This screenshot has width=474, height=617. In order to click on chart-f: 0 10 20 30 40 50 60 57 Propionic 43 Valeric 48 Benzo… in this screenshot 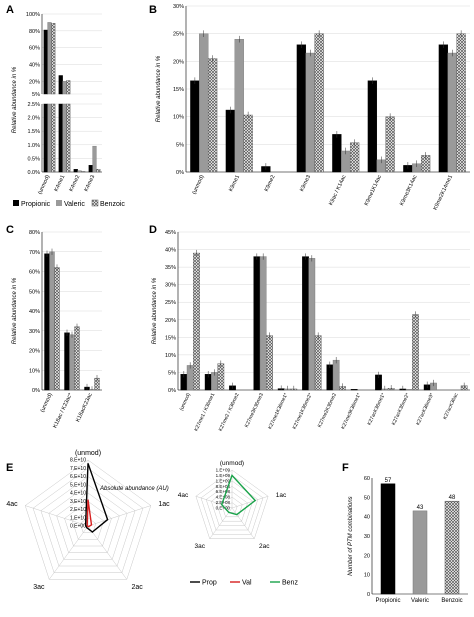, I will do `click(408, 540)`.